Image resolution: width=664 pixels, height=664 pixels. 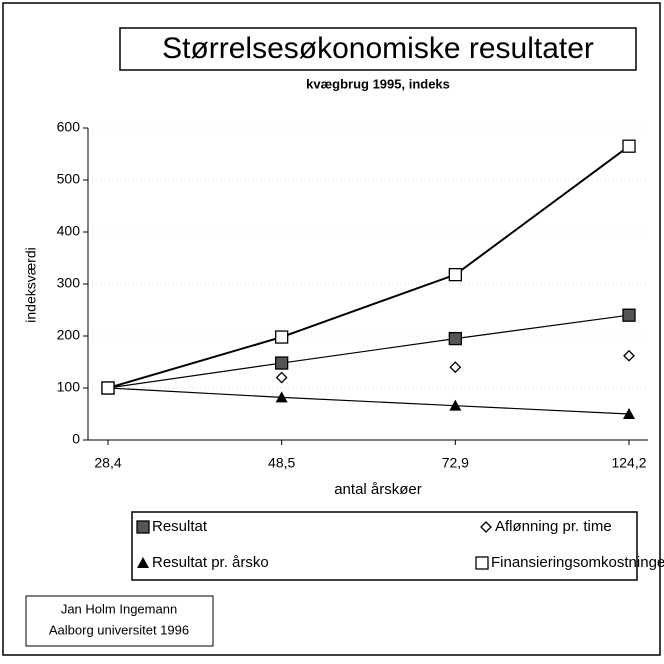 What do you see at coordinates (69, 231) in the screenshot?
I see `y-tick-label: 400` at bounding box center [69, 231].